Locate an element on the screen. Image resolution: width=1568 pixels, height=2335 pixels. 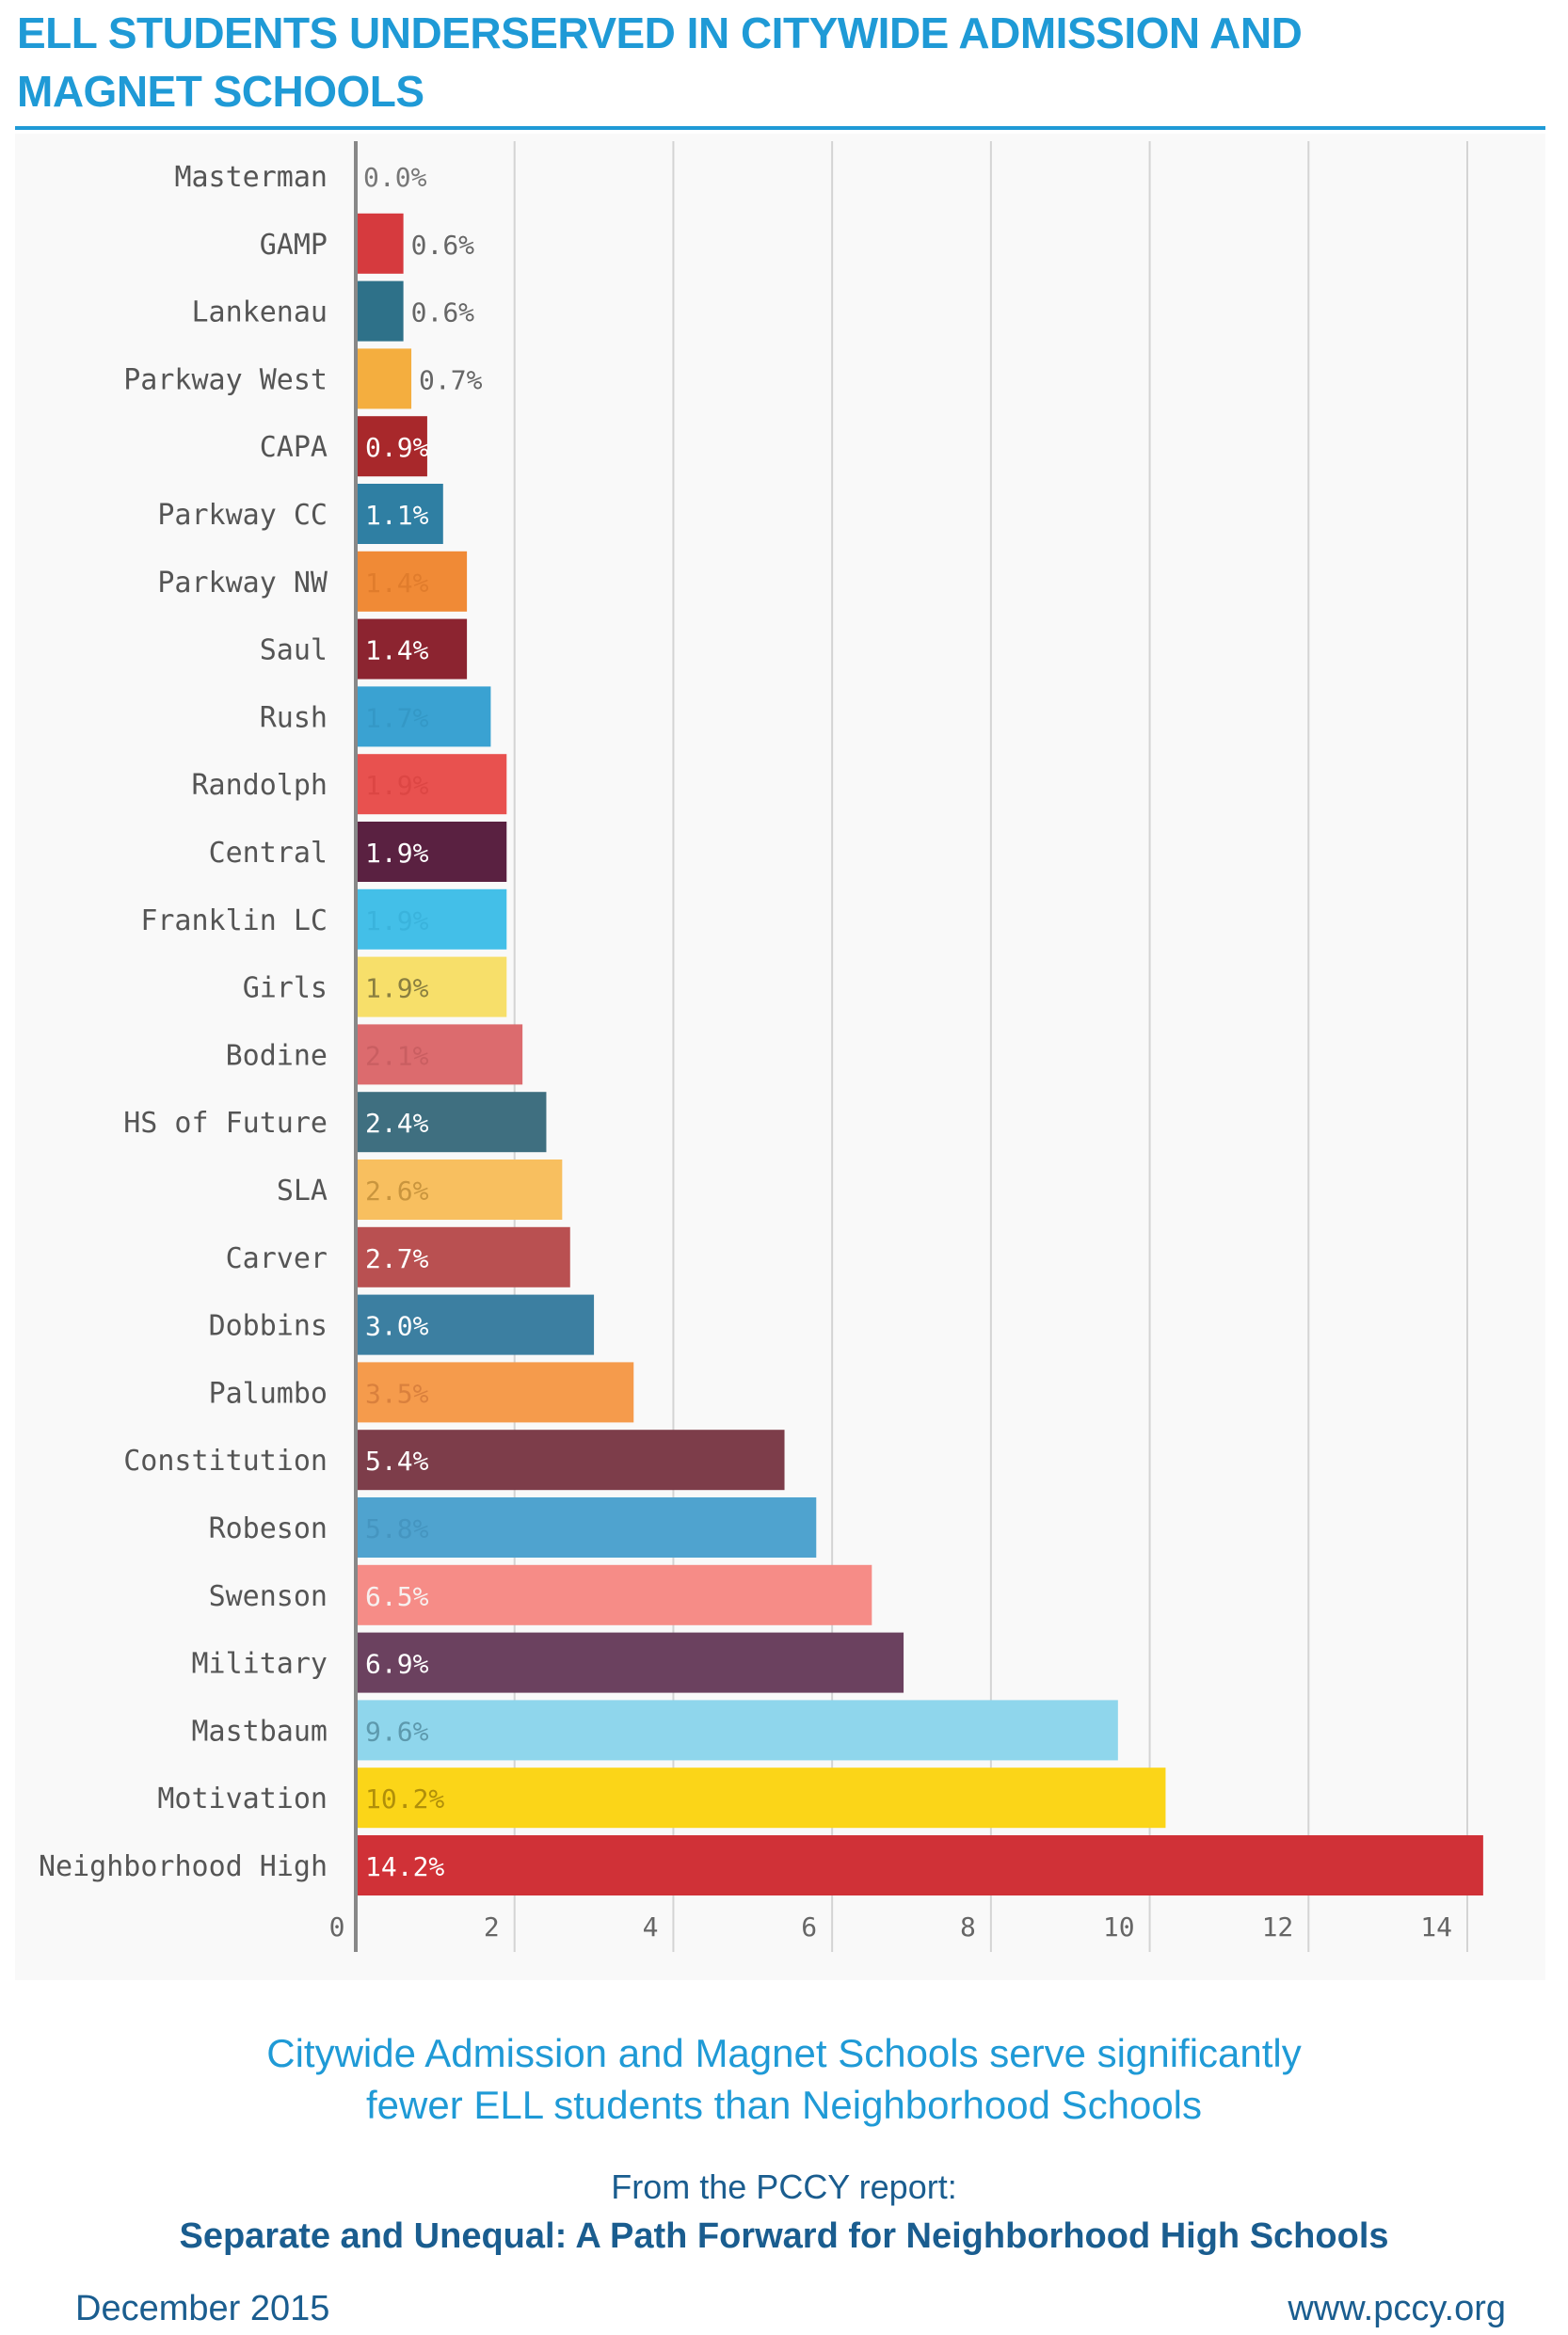
category-label-swenson: Swenson is located at coordinates (268, 1596).